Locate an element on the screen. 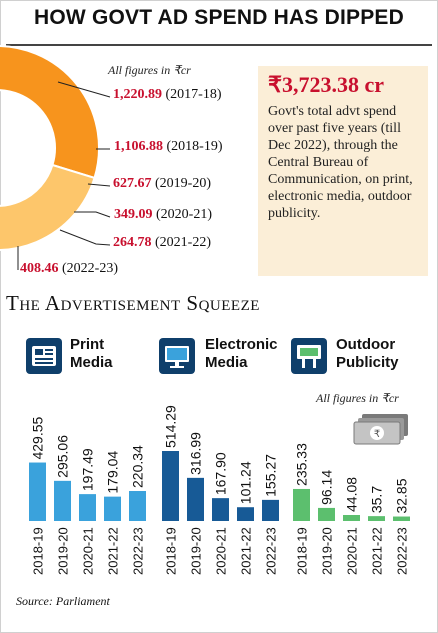 Image resolution: width=438 pixels, height=633 pixels. title-divider is located at coordinates (219, 45).